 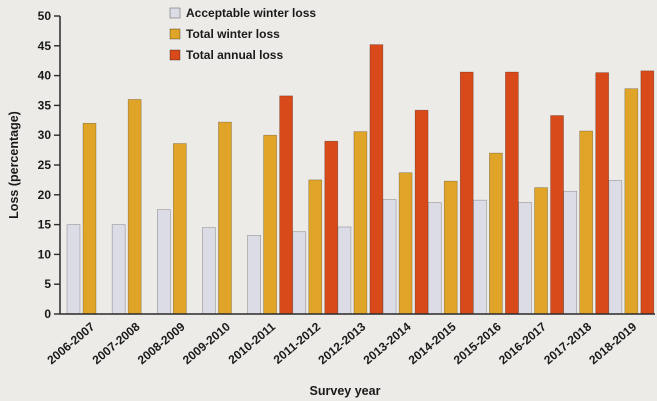 I want to click on y-tick-label: 50, so click(x=45, y=16).